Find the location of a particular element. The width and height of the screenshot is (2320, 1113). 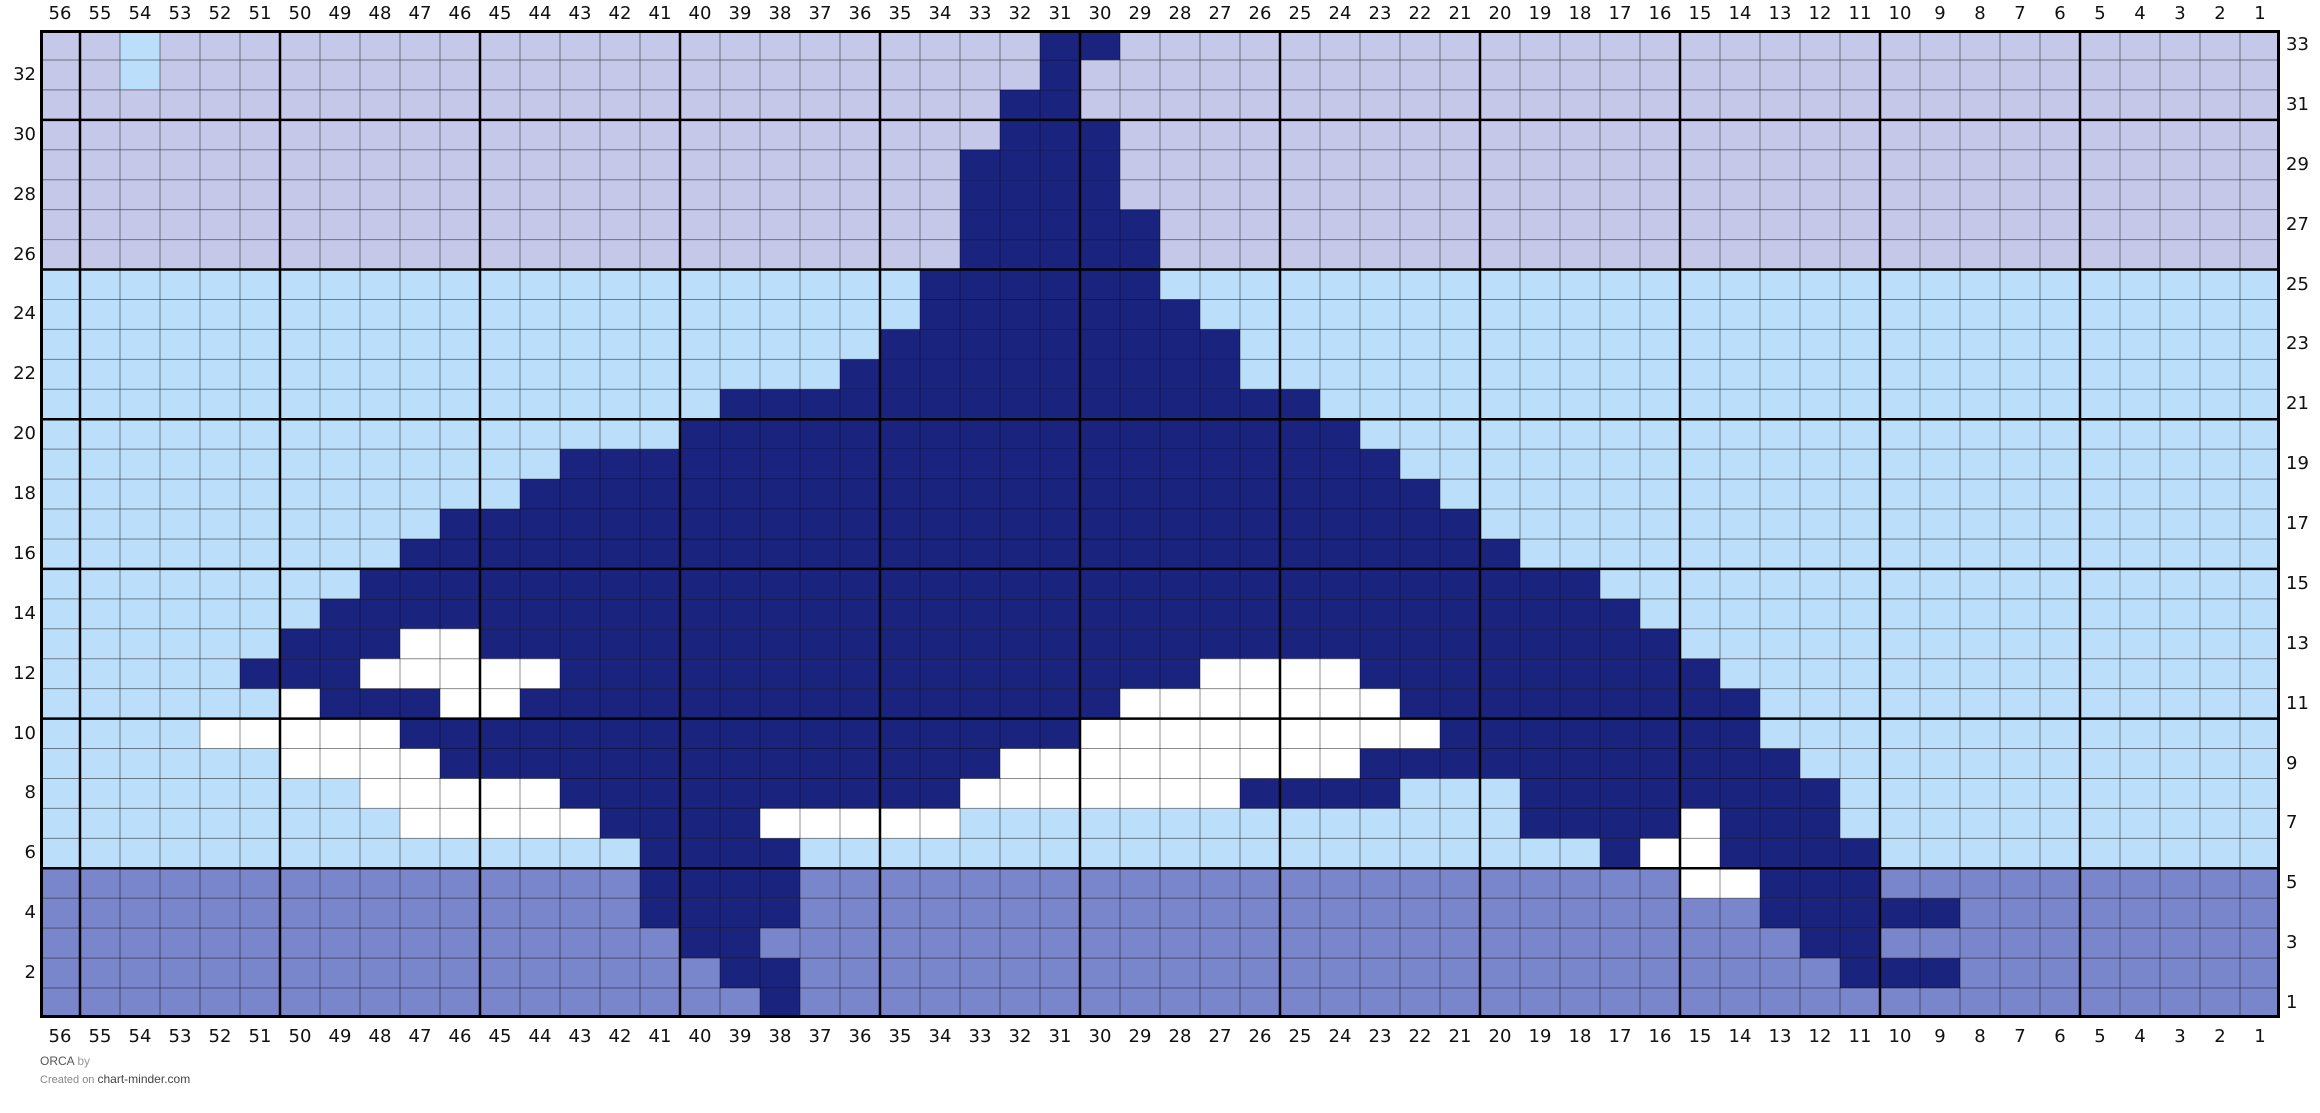

row-number: 9 is located at coordinates (2292, 763).